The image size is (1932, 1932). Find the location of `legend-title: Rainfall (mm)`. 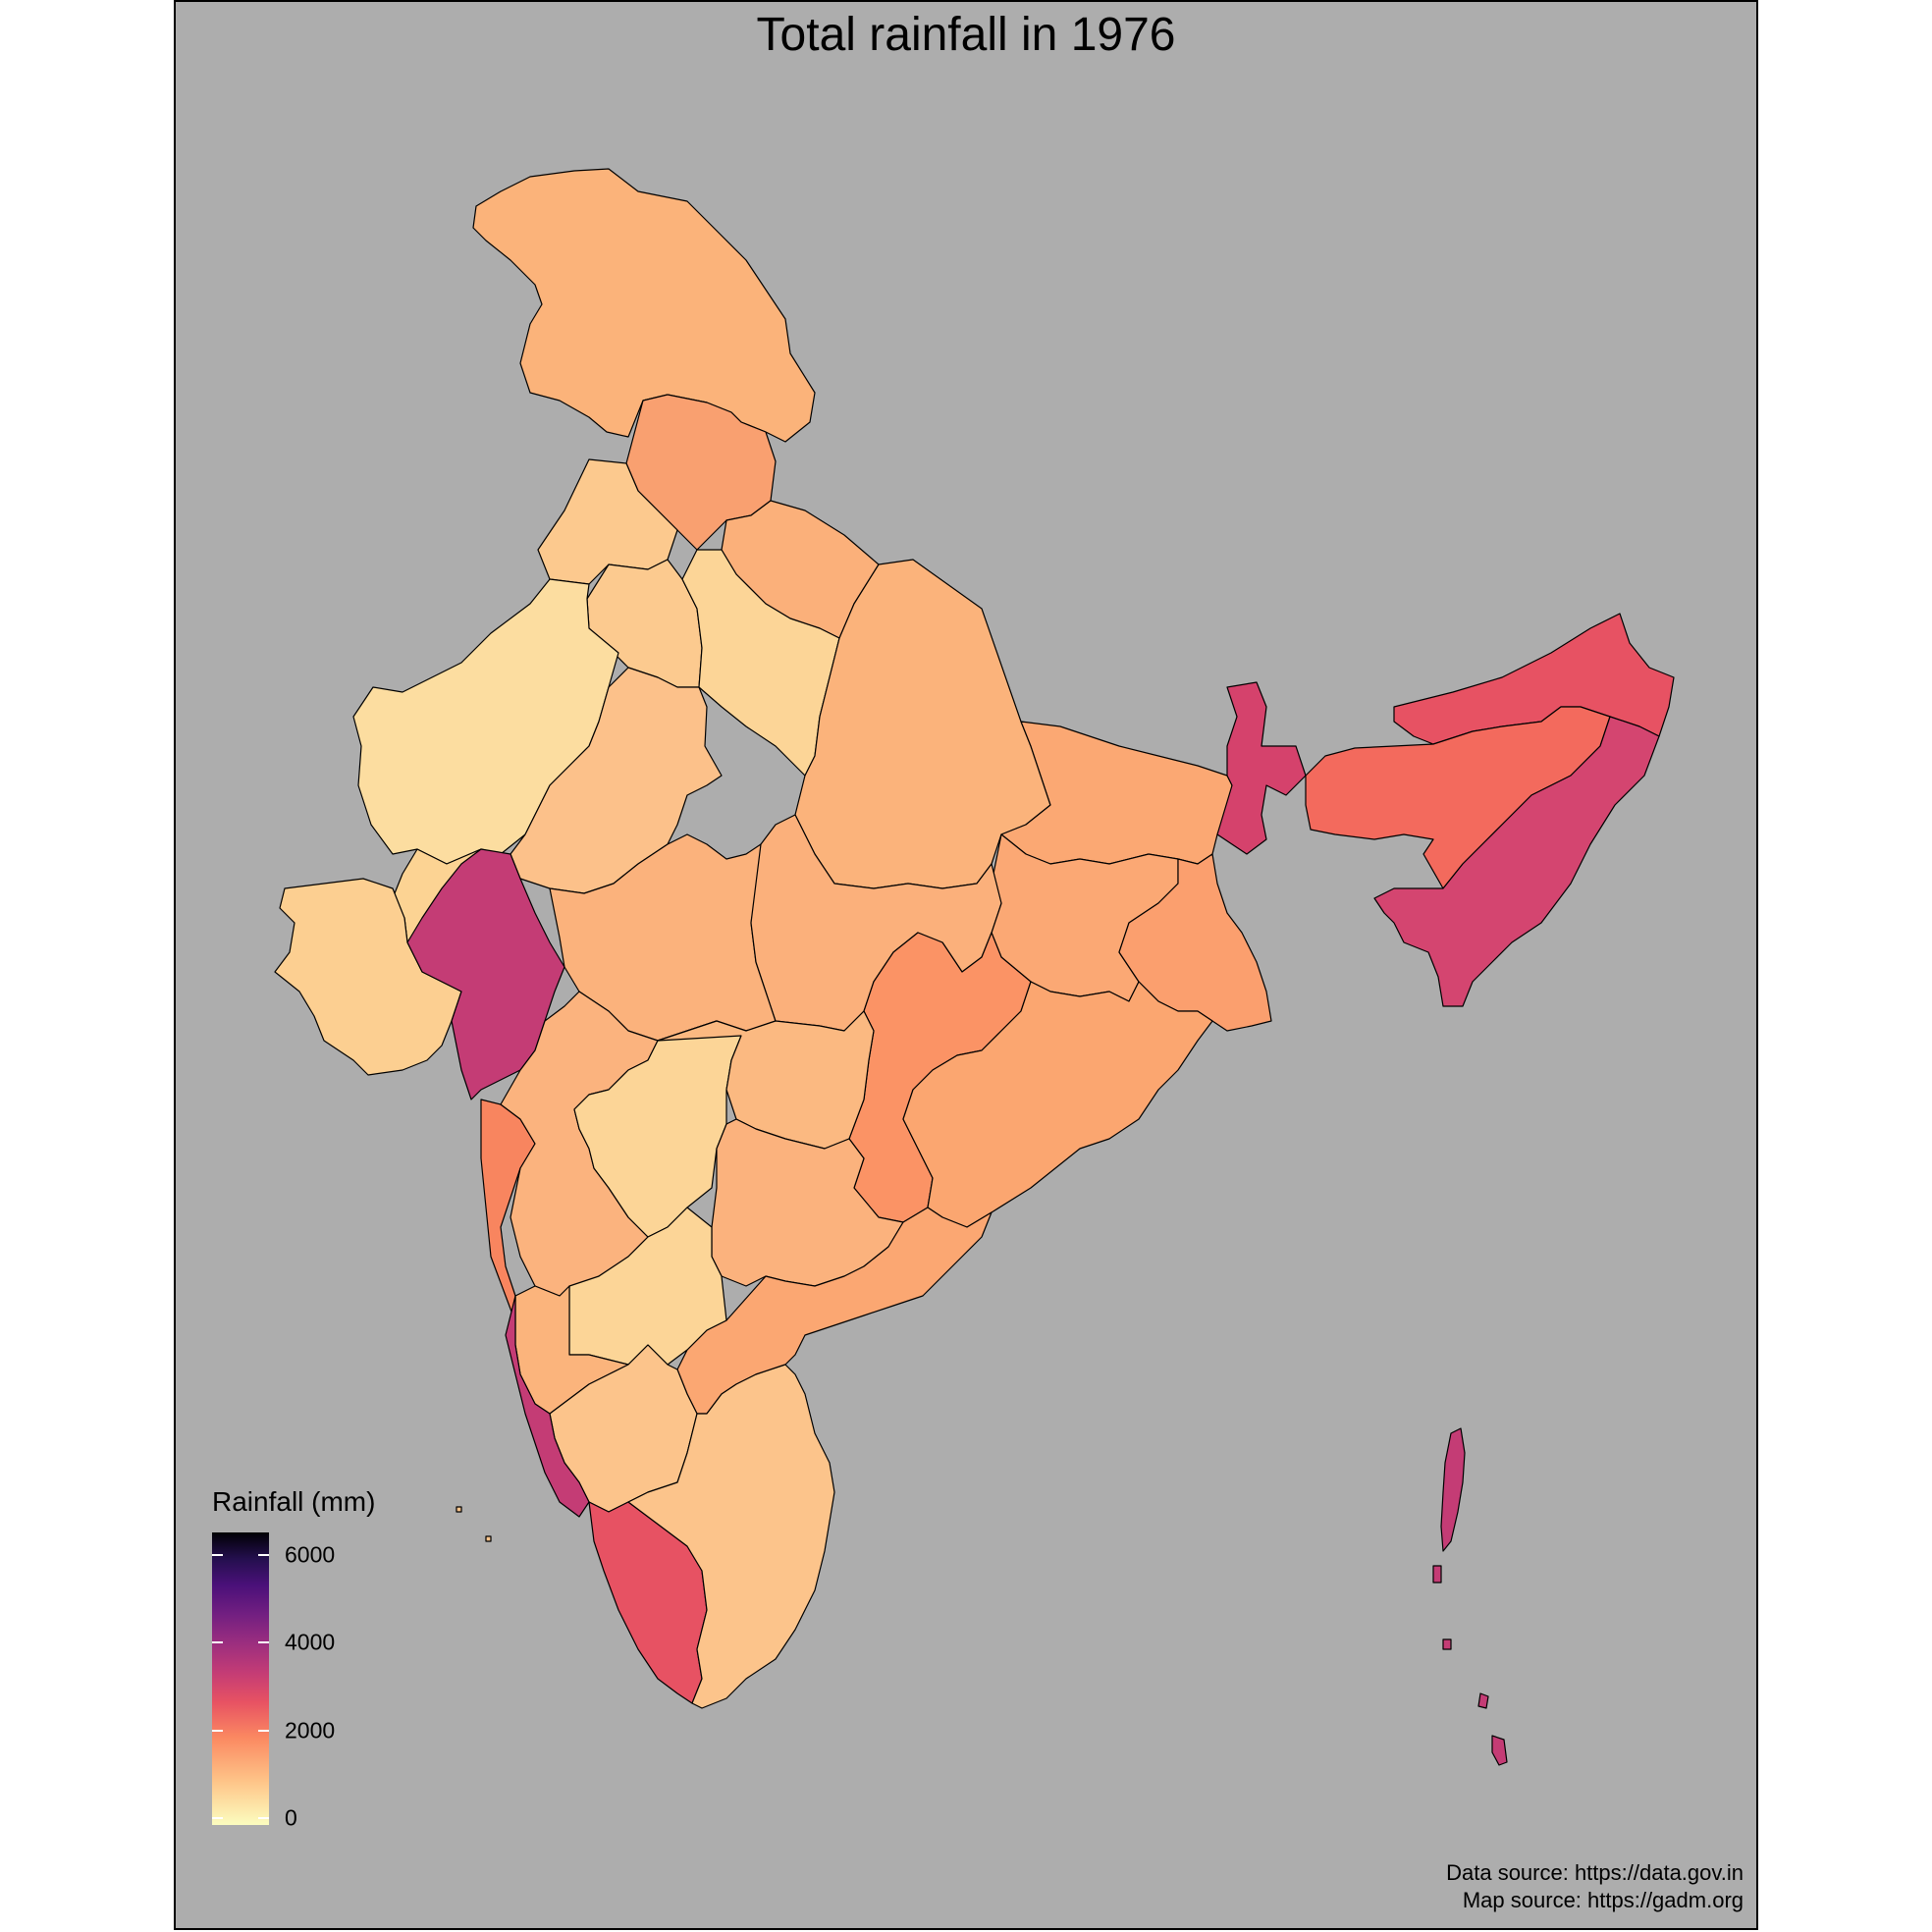

legend-title: Rainfall (mm) is located at coordinates (294, 1501).